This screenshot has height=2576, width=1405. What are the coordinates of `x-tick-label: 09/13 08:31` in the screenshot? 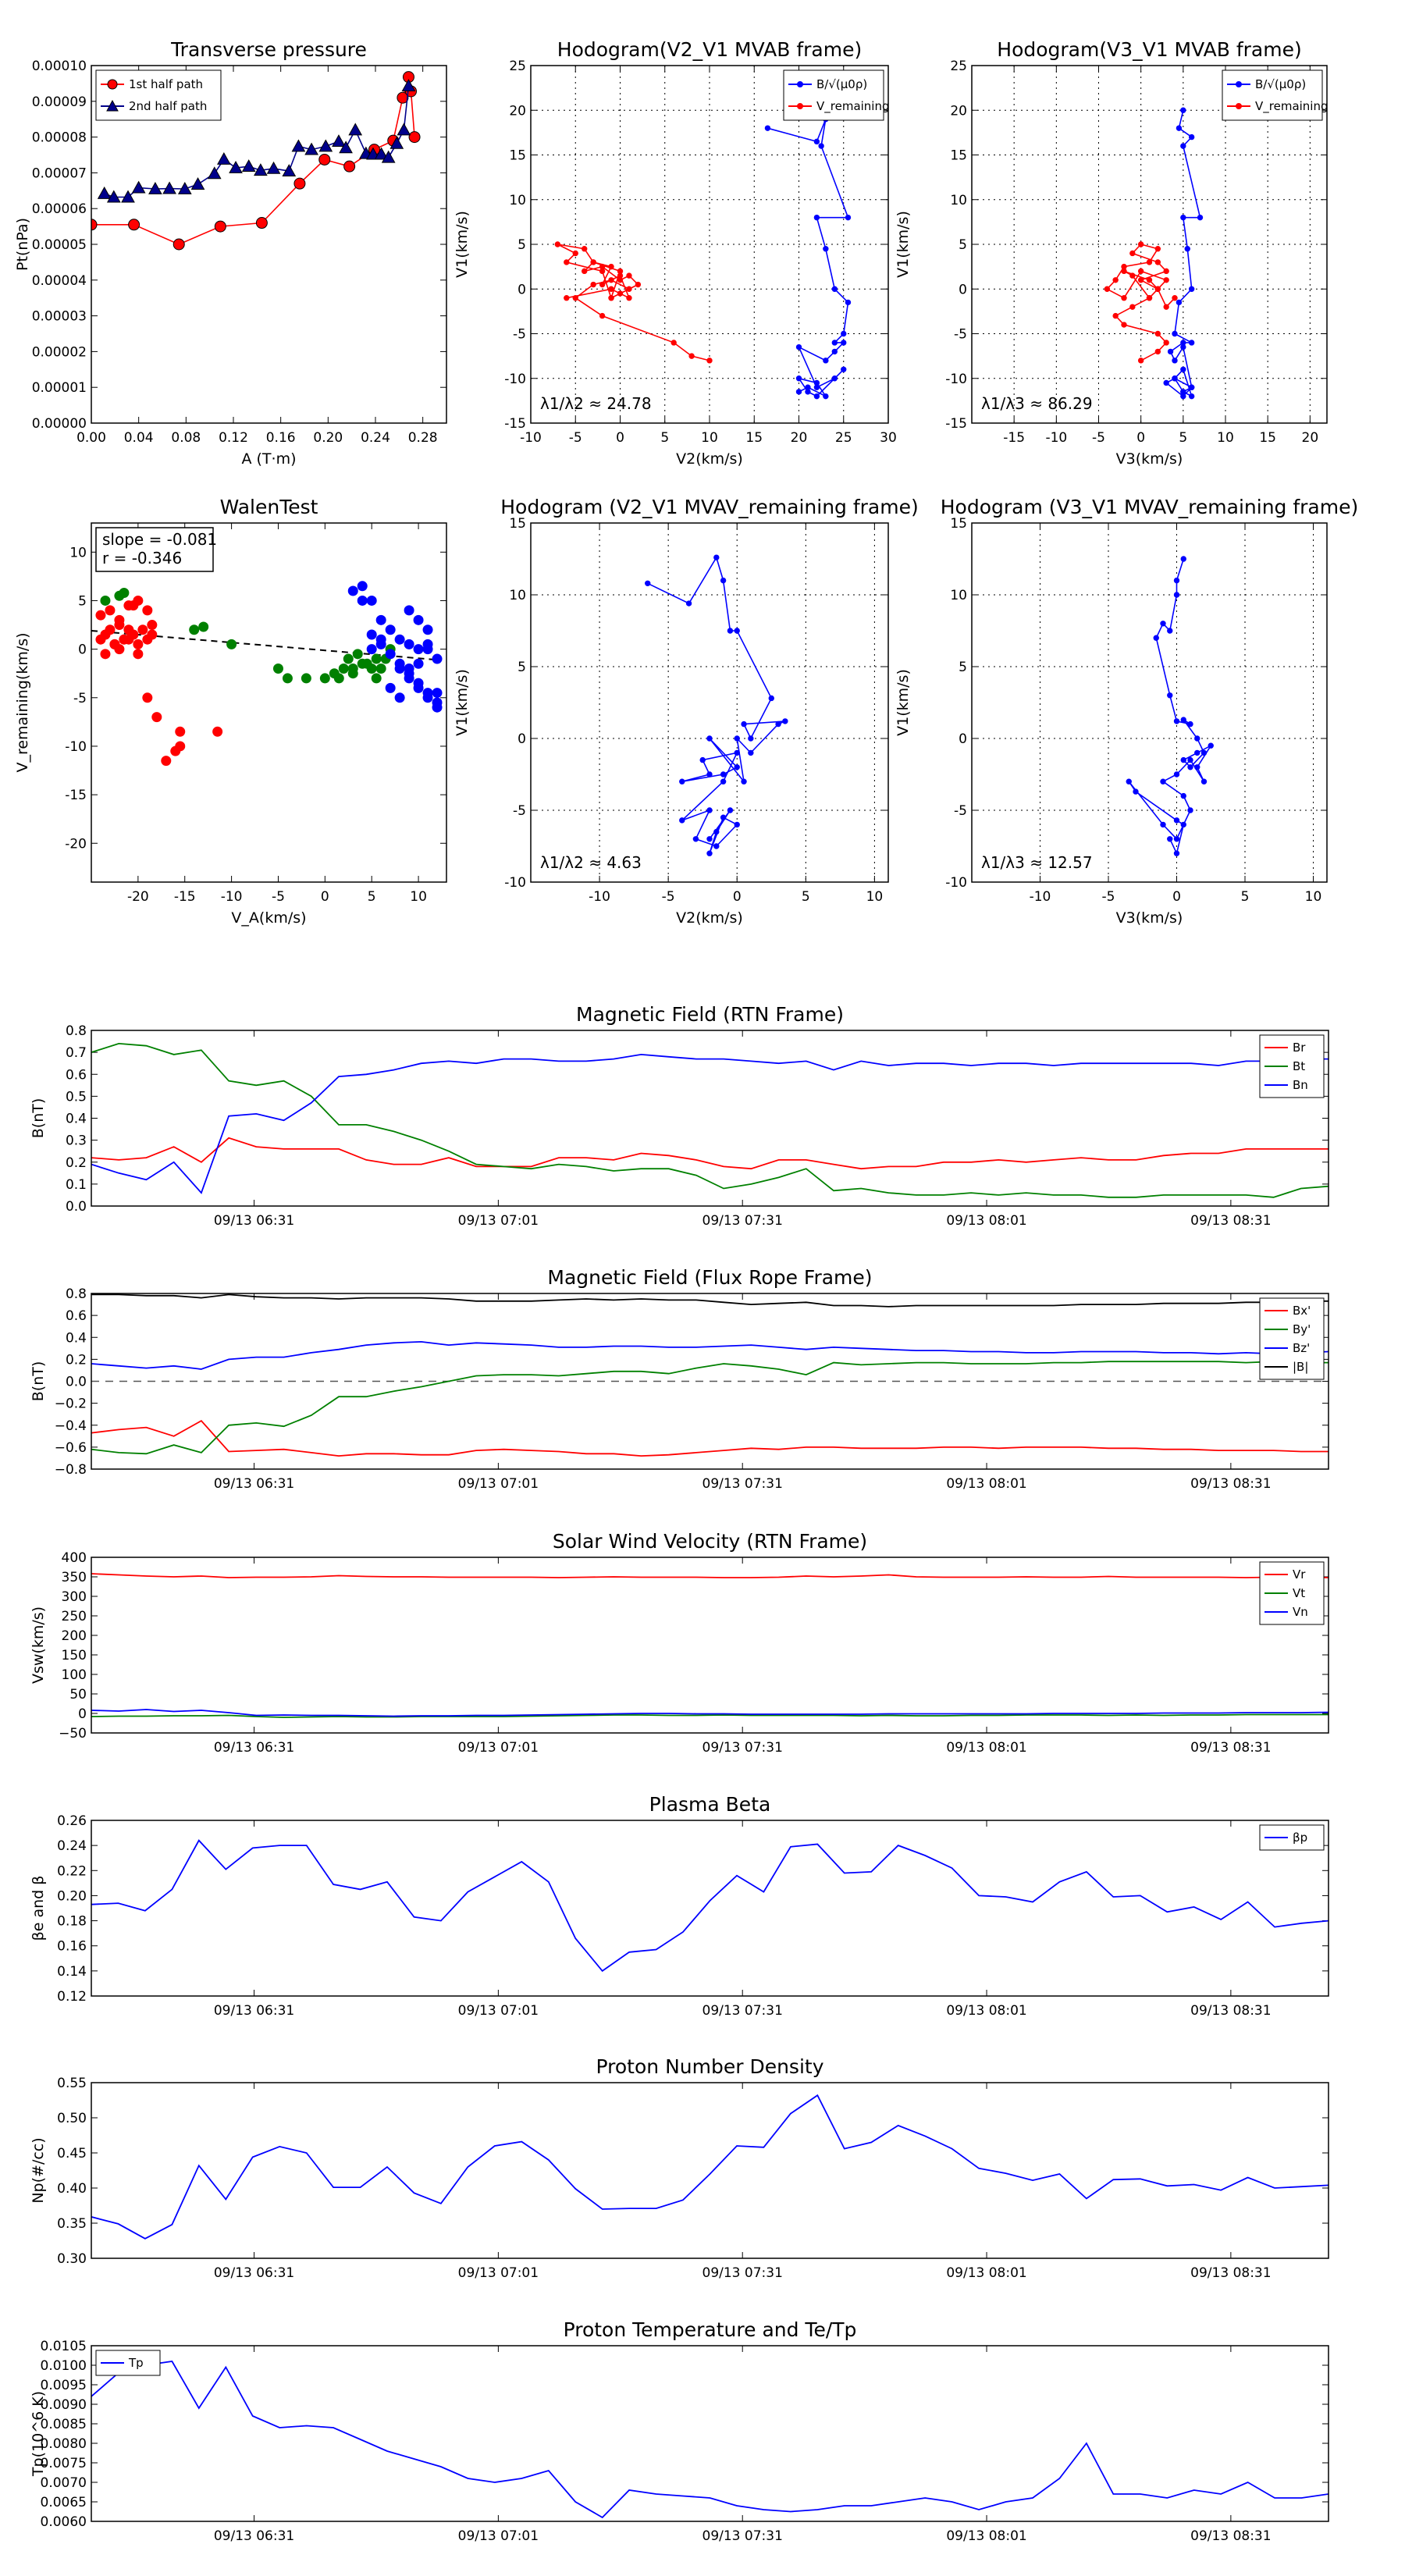 It's located at (1230, 1748).